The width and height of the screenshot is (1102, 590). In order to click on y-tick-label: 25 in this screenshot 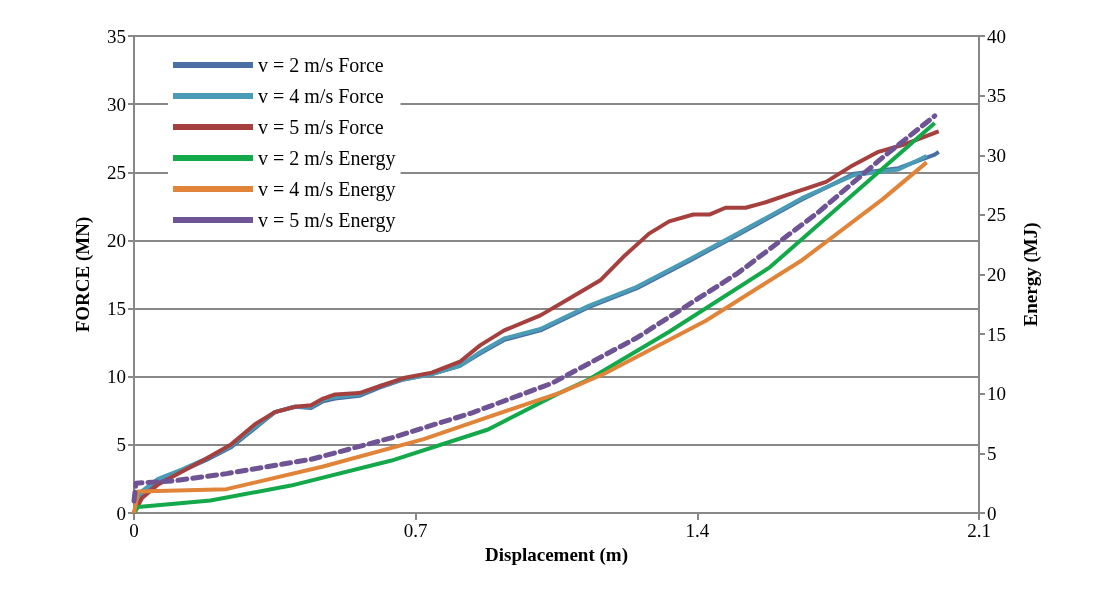, I will do `click(116, 172)`.